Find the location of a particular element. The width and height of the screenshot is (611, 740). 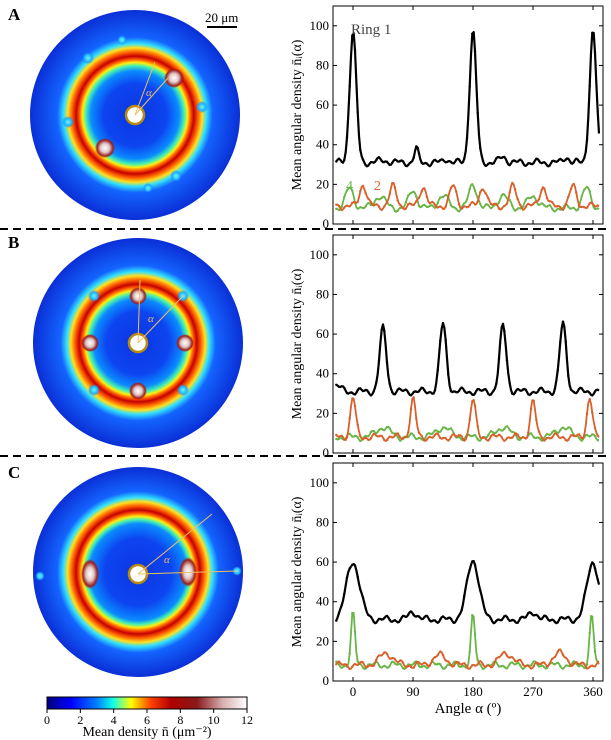

panel-b-hotspot-right is located at coordinates (185, 343).